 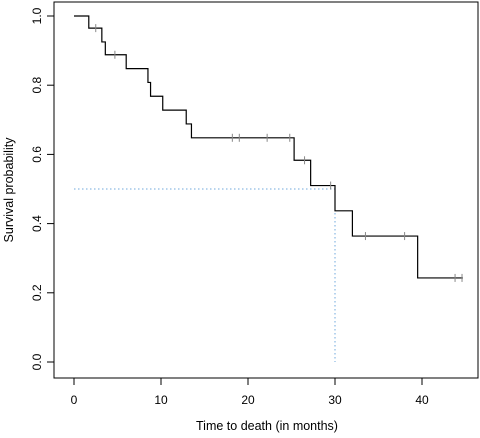 What do you see at coordinates (42, 188) in the screenshot?
I see `y-axis: 0.0 0.2 0.4 0.6 0.8 1.0` at bounding box center [42, 188].